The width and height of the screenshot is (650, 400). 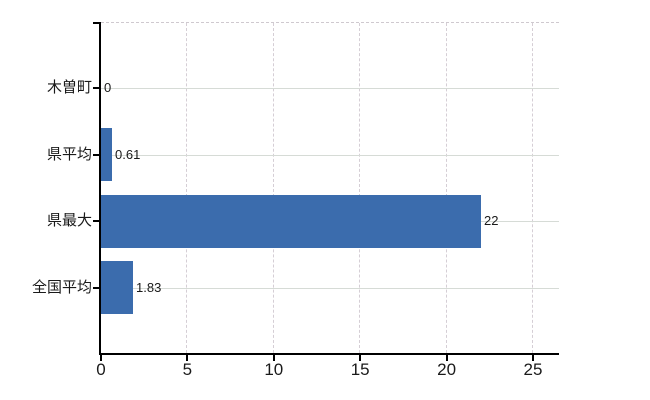 What do you see at coordinates (69, 87) in the screenshot?
I see `category-label: 木曽町` at bounding box center [69, 87].